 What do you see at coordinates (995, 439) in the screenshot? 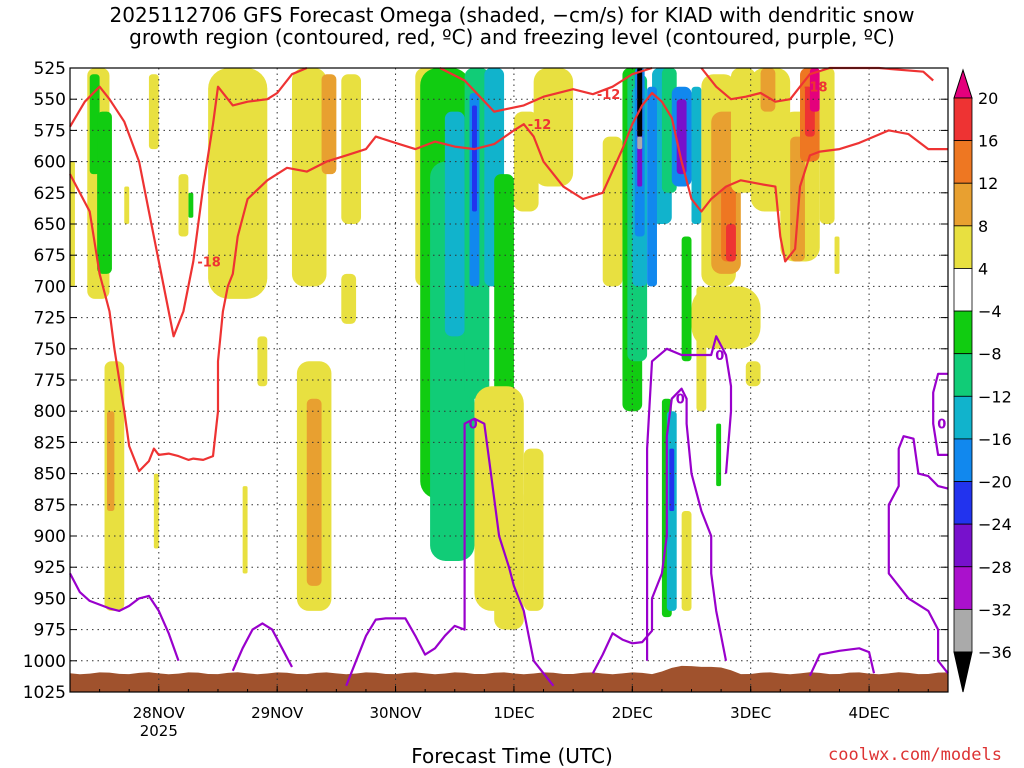
I see `colorbar-label-8: −16` at bounding box center [995, 439].